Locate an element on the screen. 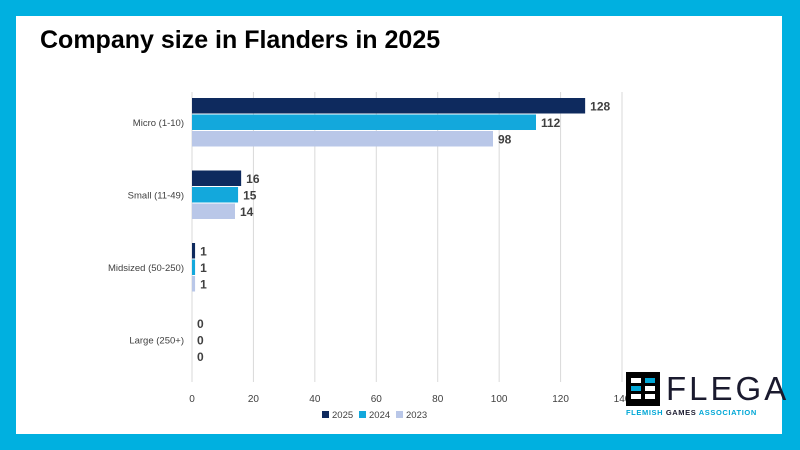  category-label: Midsized (50-250) is located at coordinates (146, 268).